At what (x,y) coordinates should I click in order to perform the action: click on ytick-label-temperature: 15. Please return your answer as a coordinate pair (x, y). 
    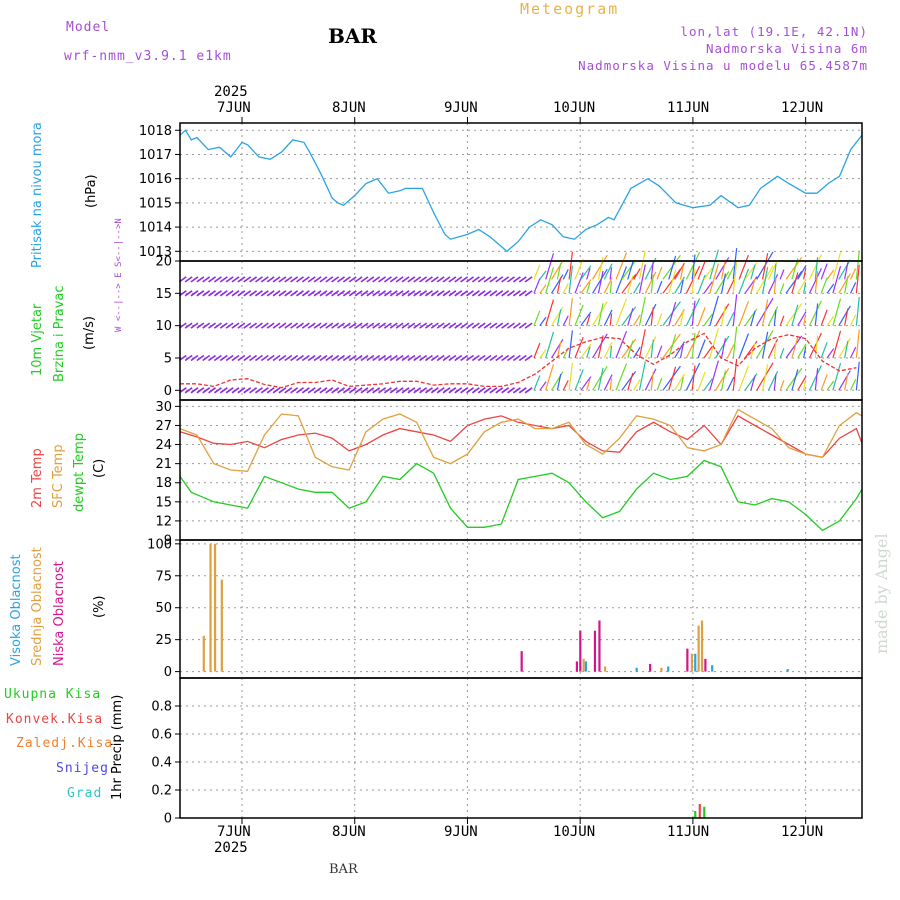
    Looking at the image, I should click on (163, 502).